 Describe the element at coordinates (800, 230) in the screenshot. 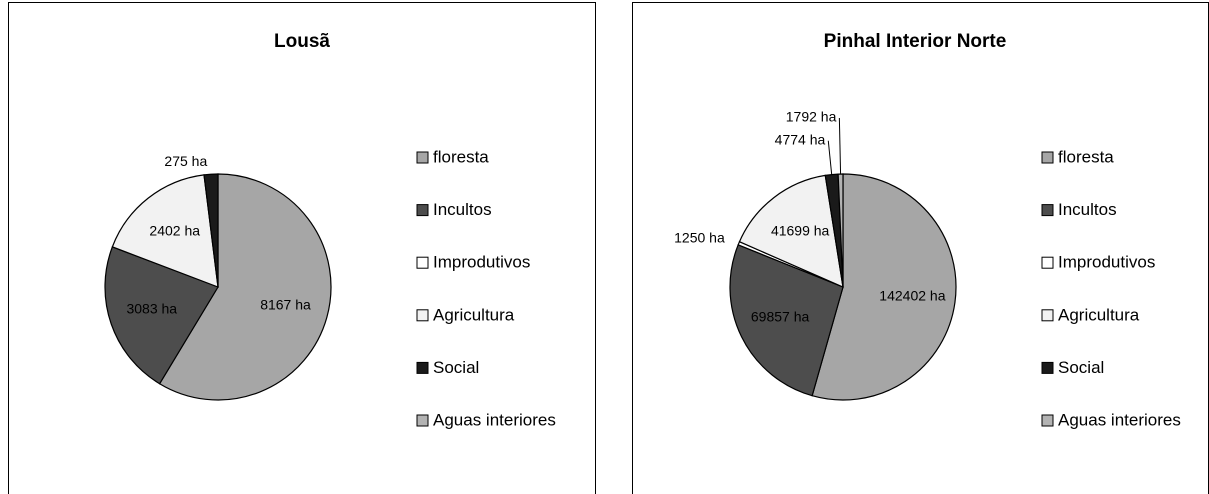

I see `data-label: 41699 ha` at that location.